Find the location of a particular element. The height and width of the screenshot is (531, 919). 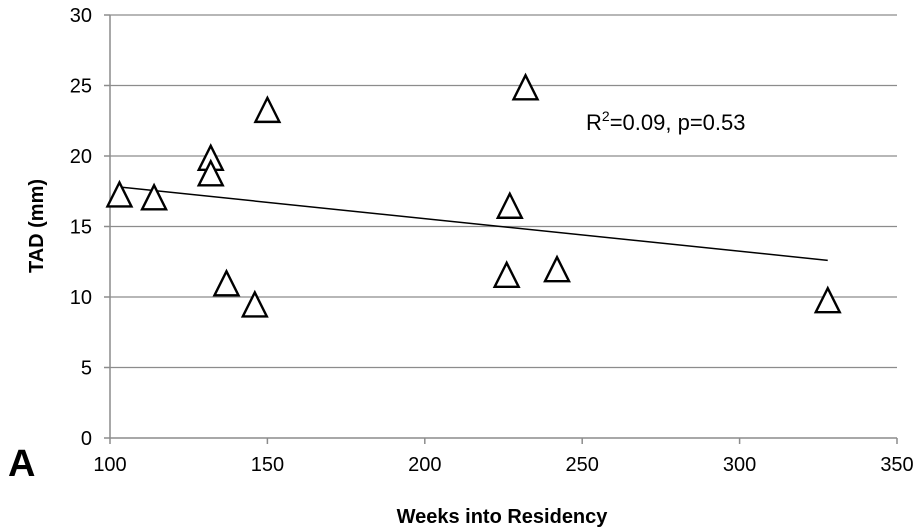

trendline is located at coordinates (473, 224).